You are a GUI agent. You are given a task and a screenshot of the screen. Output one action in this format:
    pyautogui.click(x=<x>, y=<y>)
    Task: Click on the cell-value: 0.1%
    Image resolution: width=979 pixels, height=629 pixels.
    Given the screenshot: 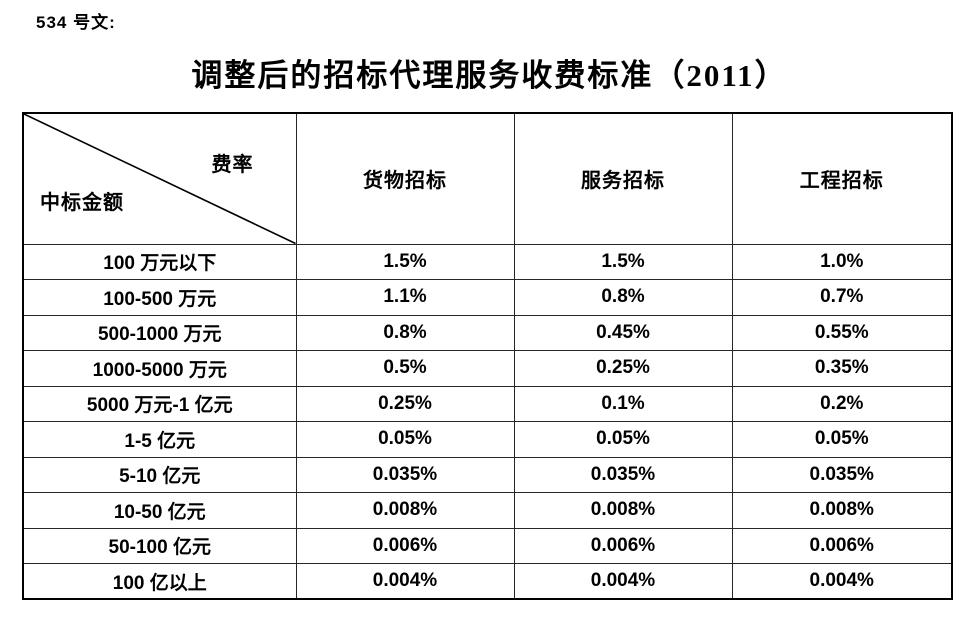 What is the action you would take?
    pyautogui.click(x=623, y=403)
    